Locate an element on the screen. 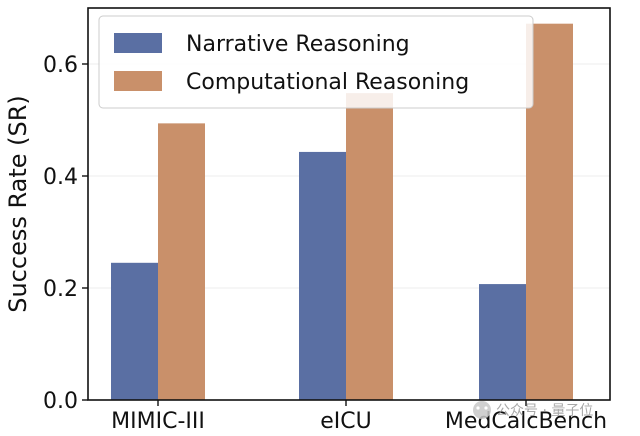  legend-label-narrative: Narrative Reasoning is located at coordinates (298, 44).